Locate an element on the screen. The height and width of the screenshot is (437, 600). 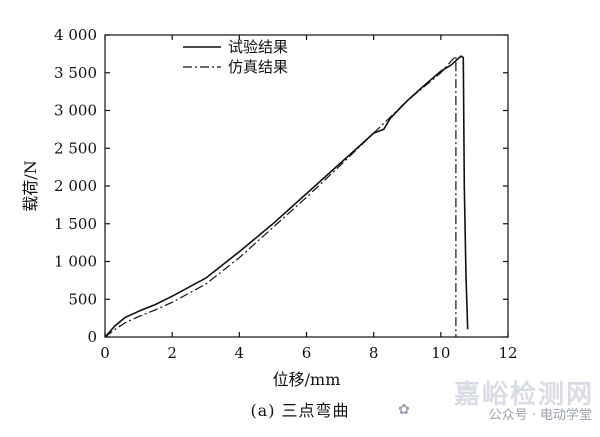
x-axis-title: 位移/mm is located at coordinates (307, 379).